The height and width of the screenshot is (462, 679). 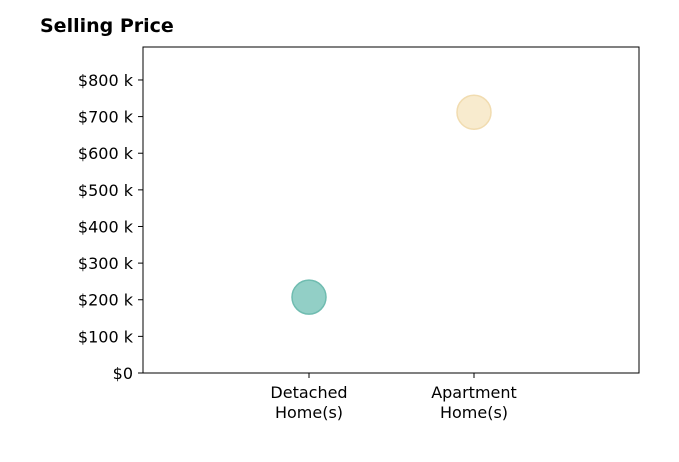 What do you see at coordinates (106, 190) in the screenshot?
I see `y-tick-label: $500 k` at bounding box center [106, 190].